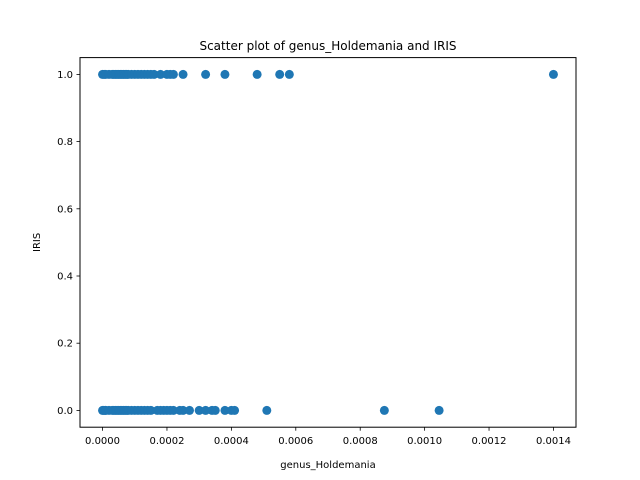 The image size is (640, 480). Describe the element at coordinates (68, 243) in the screenshot. I see `y-axis-ticks: 0.0 0.2 0.4 0.6 0.8 1.0` at that location.